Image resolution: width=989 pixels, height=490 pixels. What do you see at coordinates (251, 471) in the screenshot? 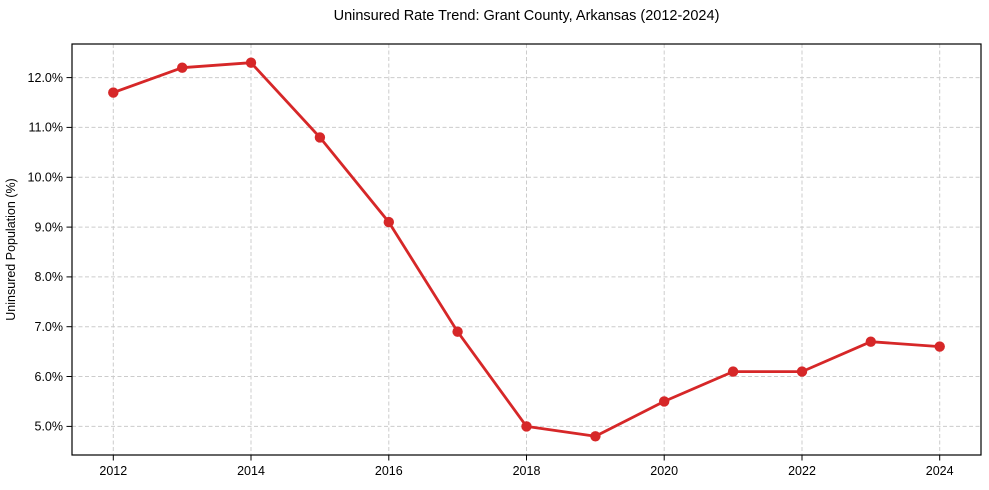
I see `x-tick-label: 2014` at bounding box center [251, 471].